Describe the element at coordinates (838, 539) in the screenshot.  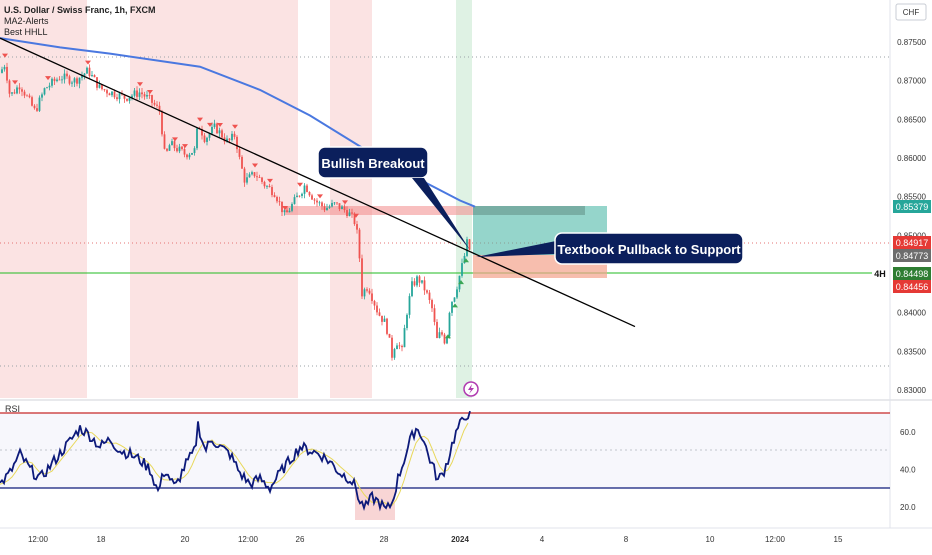
I see `time-tick-11: 15` at that location.